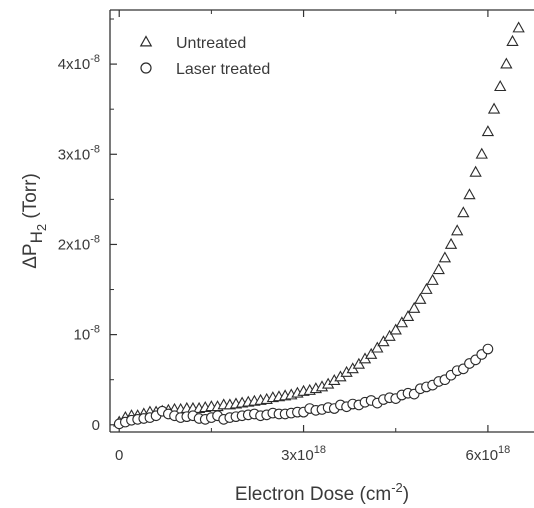 The image size is (534, 508). I want to click on x-axis-title-sup: -2, so click(397, 487).